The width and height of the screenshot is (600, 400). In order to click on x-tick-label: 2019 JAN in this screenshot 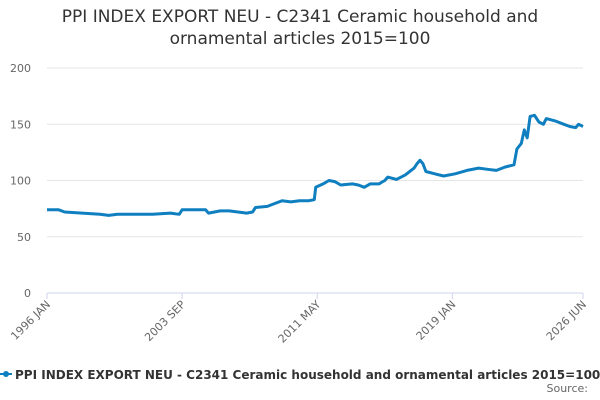, I will do `click(436, 320)`.